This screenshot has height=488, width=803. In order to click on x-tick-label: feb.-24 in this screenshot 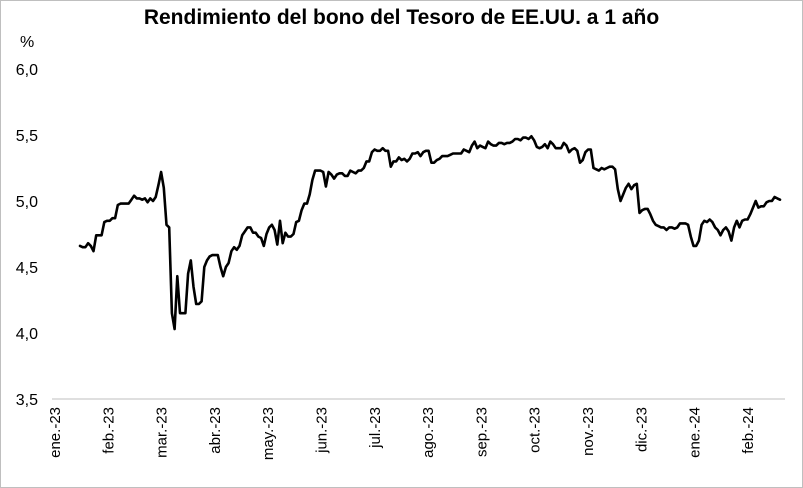, I will do `click(748, 430)`.